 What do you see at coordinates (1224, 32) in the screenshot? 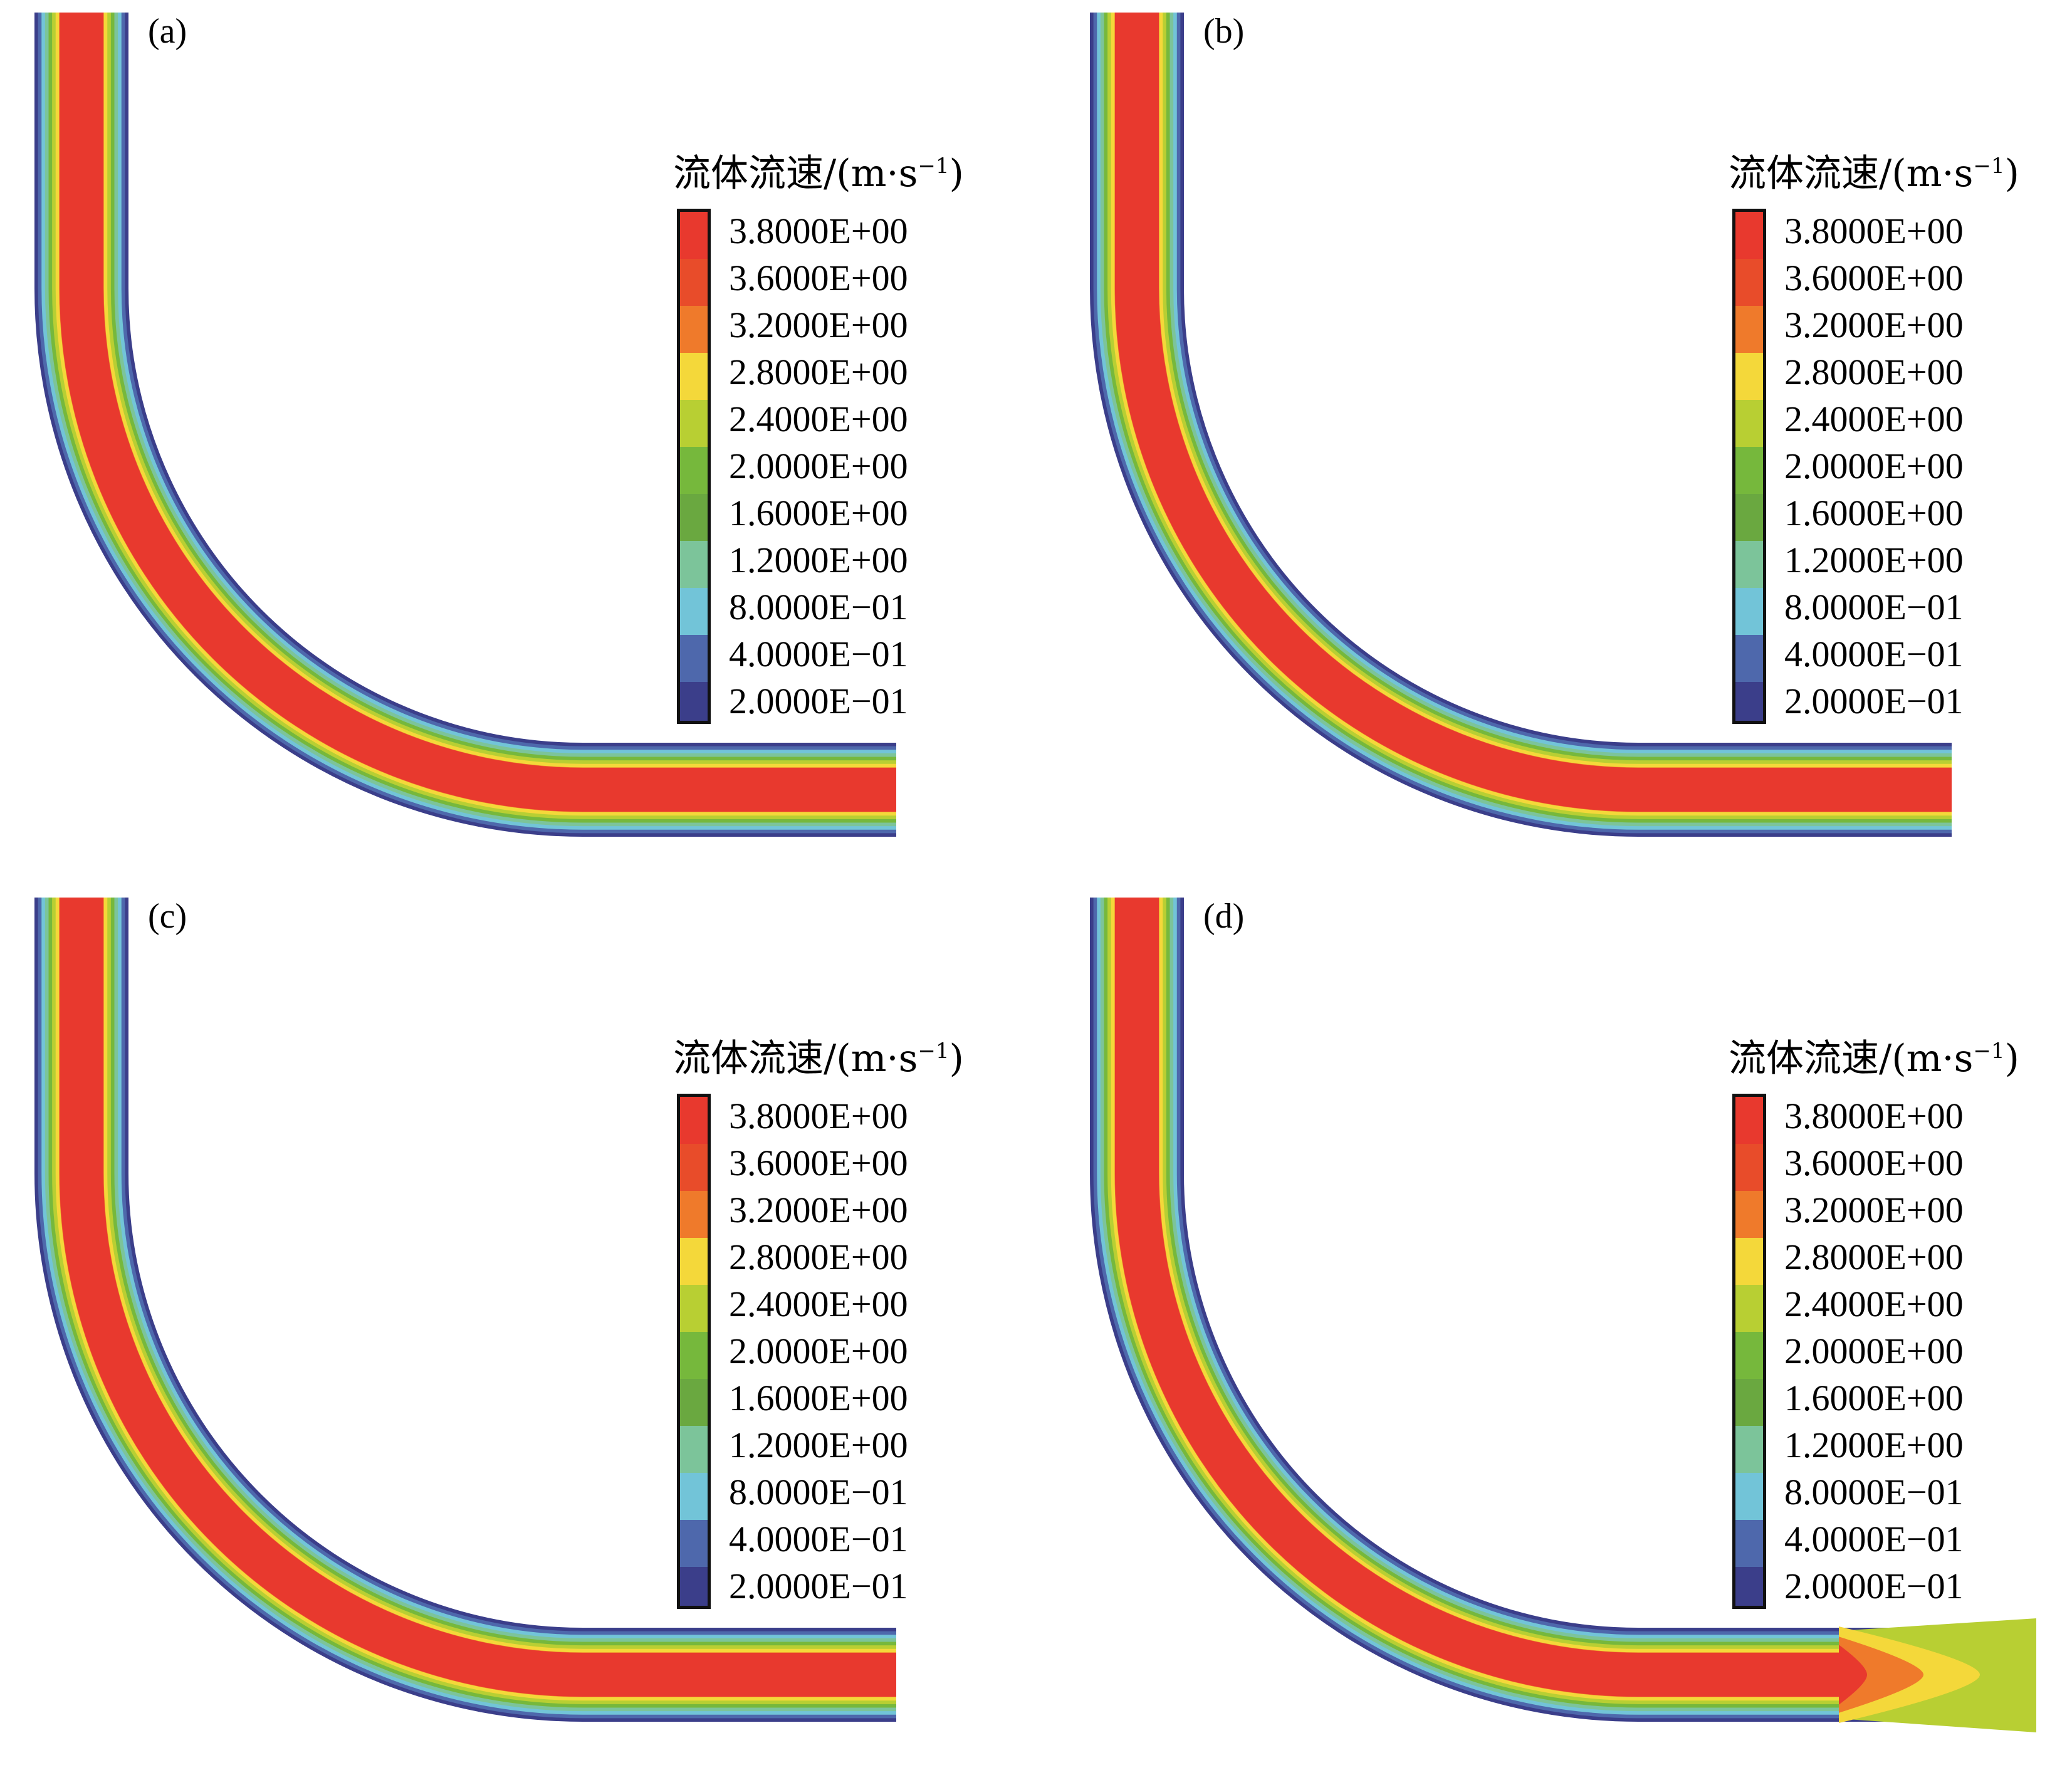
I see `panel-label: (b)` at bounding box center [1224, 32].